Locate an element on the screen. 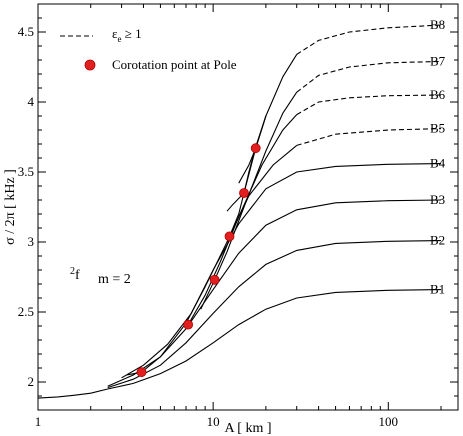 Image resolution: width=463 pixels, height=436 pixels. series-line-b8 is located at coordinates (262, 148).